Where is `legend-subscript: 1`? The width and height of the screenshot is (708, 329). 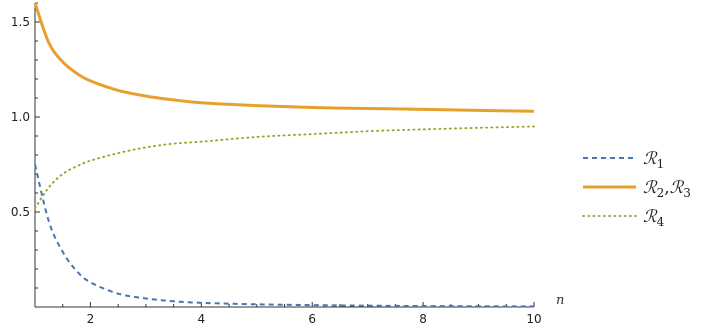 legend-subscript: 1 is located at coordinates (661, 164).